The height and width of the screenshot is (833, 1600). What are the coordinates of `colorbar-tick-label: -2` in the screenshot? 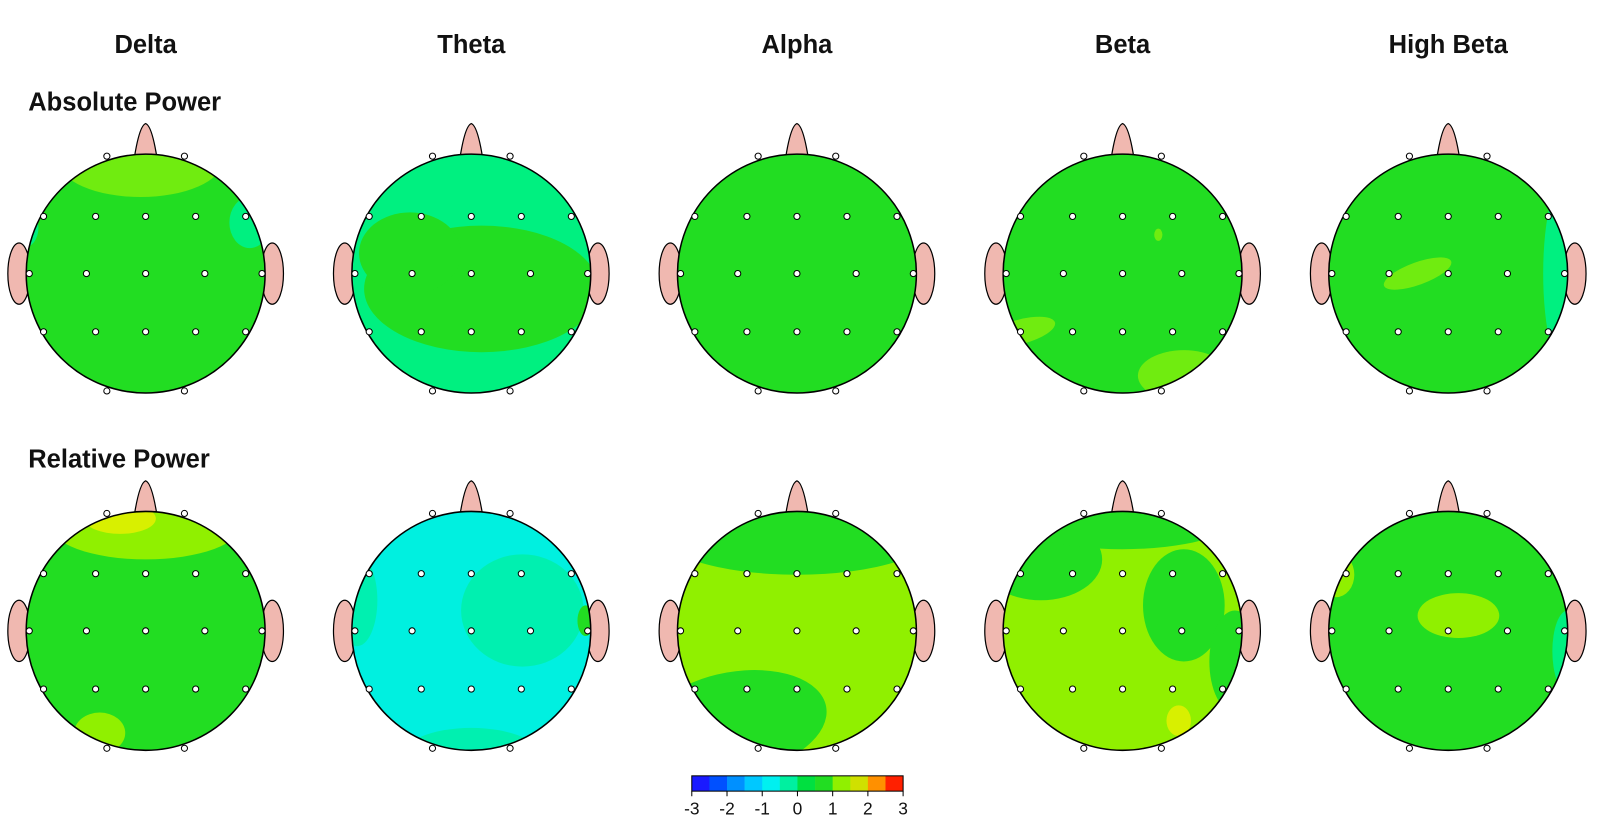 It's located at (726, 809).